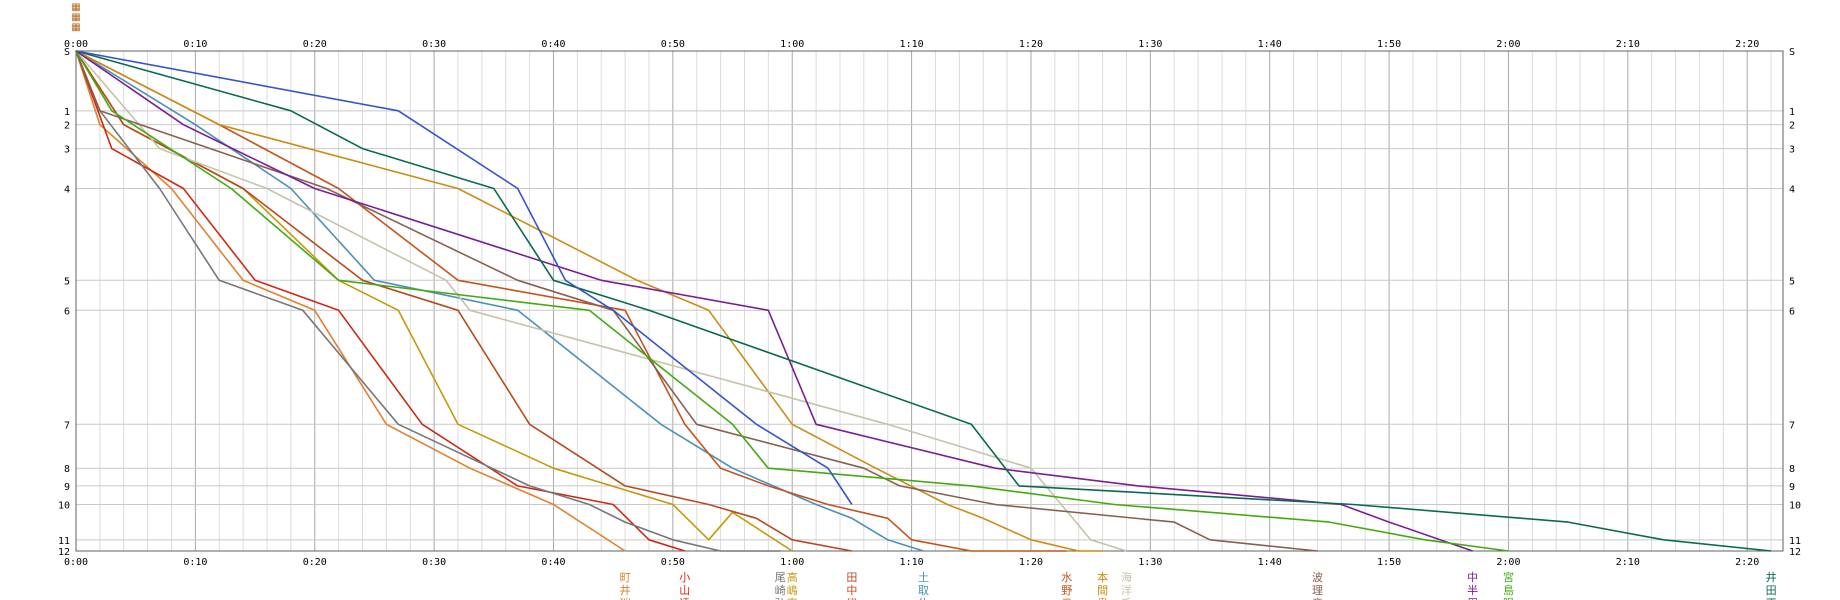  I want to click on y-tick-label: 7, so click(1792, 425).